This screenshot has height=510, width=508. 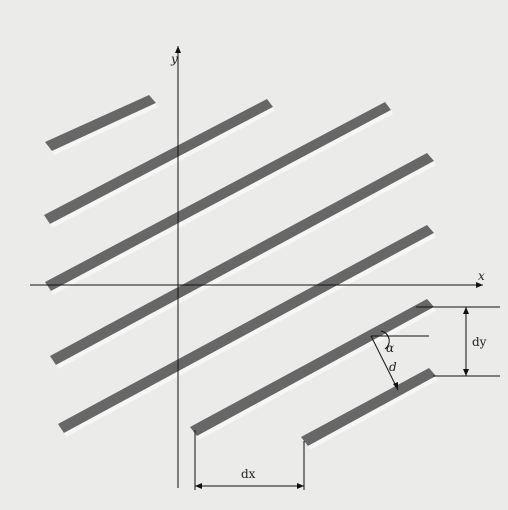 I want to click on distance-d-line, so click(x=384, y=363).